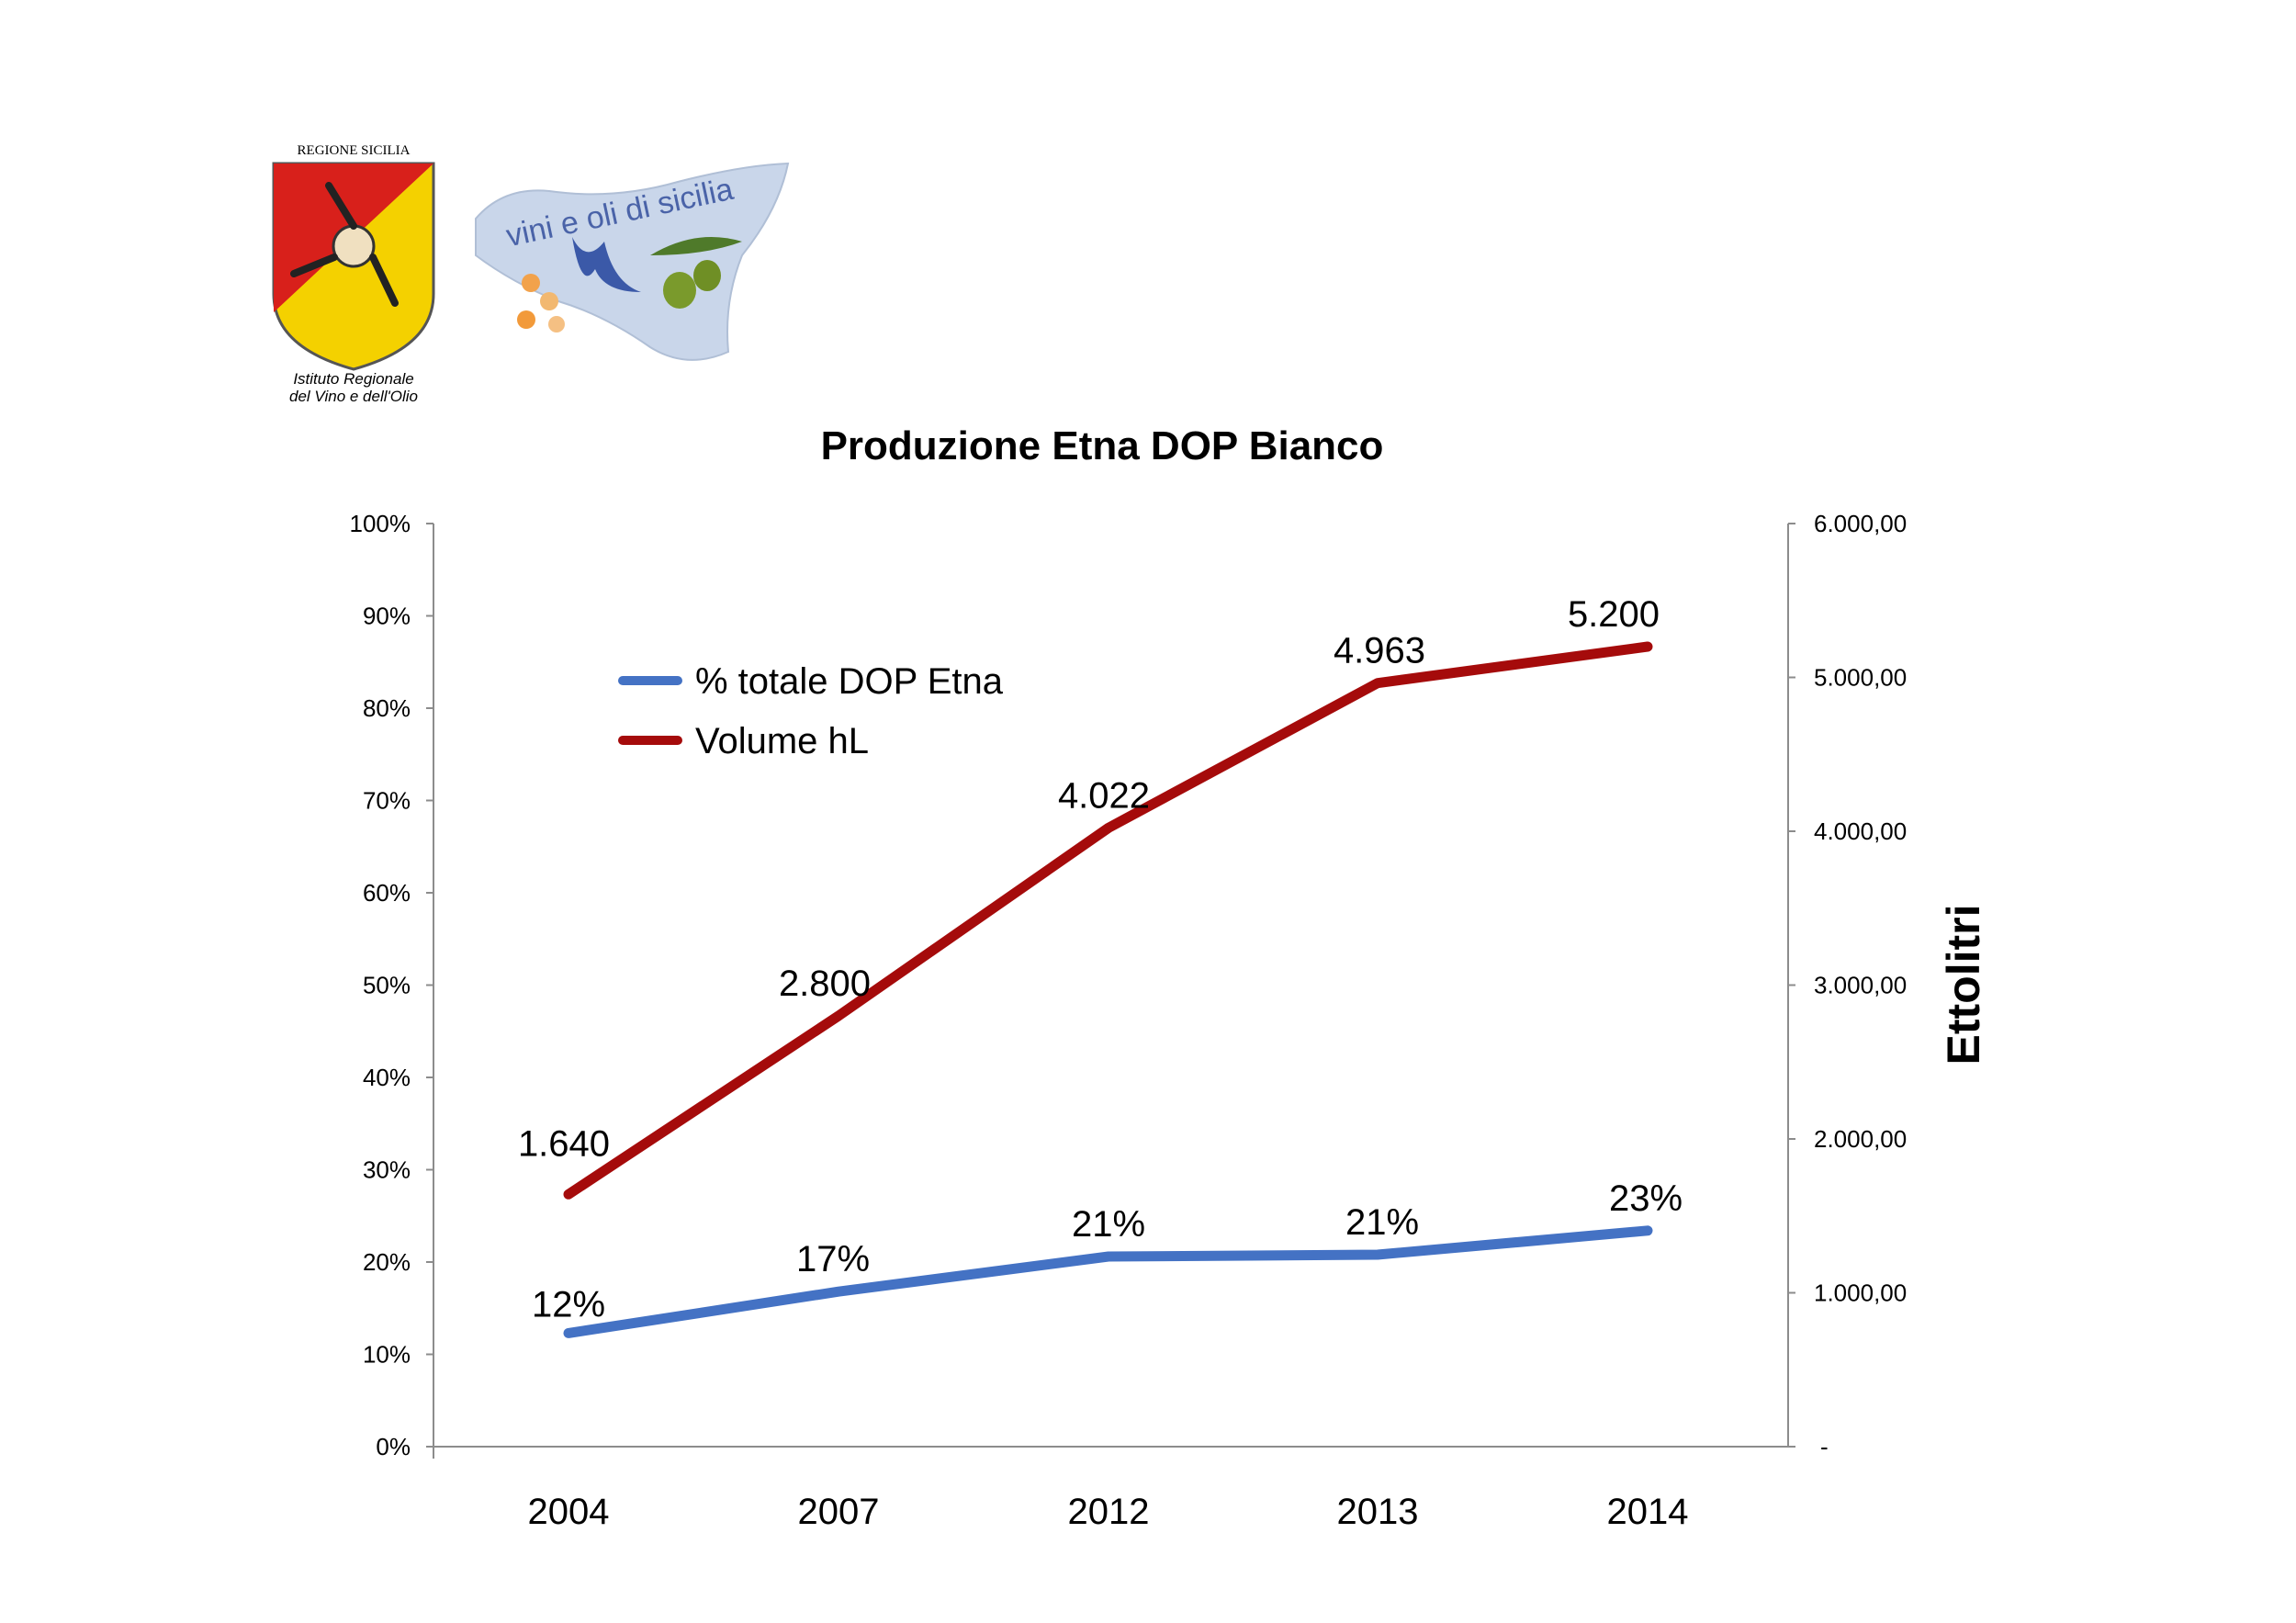 The height and width of the screenshot is (1623, 2296). What do you see at coordinates (1102, 445) in the screenshot?
I see `chart-title: Produzione Etna DOP Bianco` at bounding box center [1102, 445].